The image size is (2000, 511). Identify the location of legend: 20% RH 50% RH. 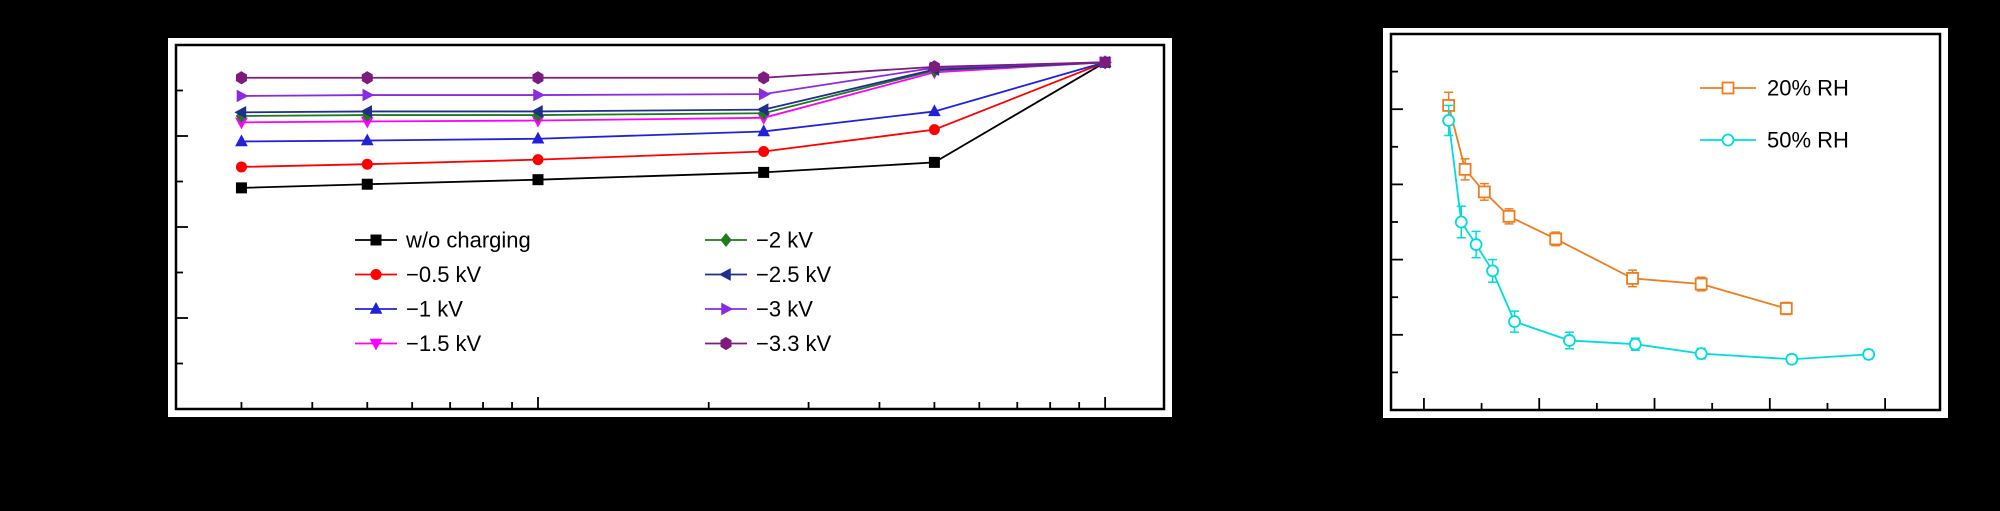
(1774, 114).